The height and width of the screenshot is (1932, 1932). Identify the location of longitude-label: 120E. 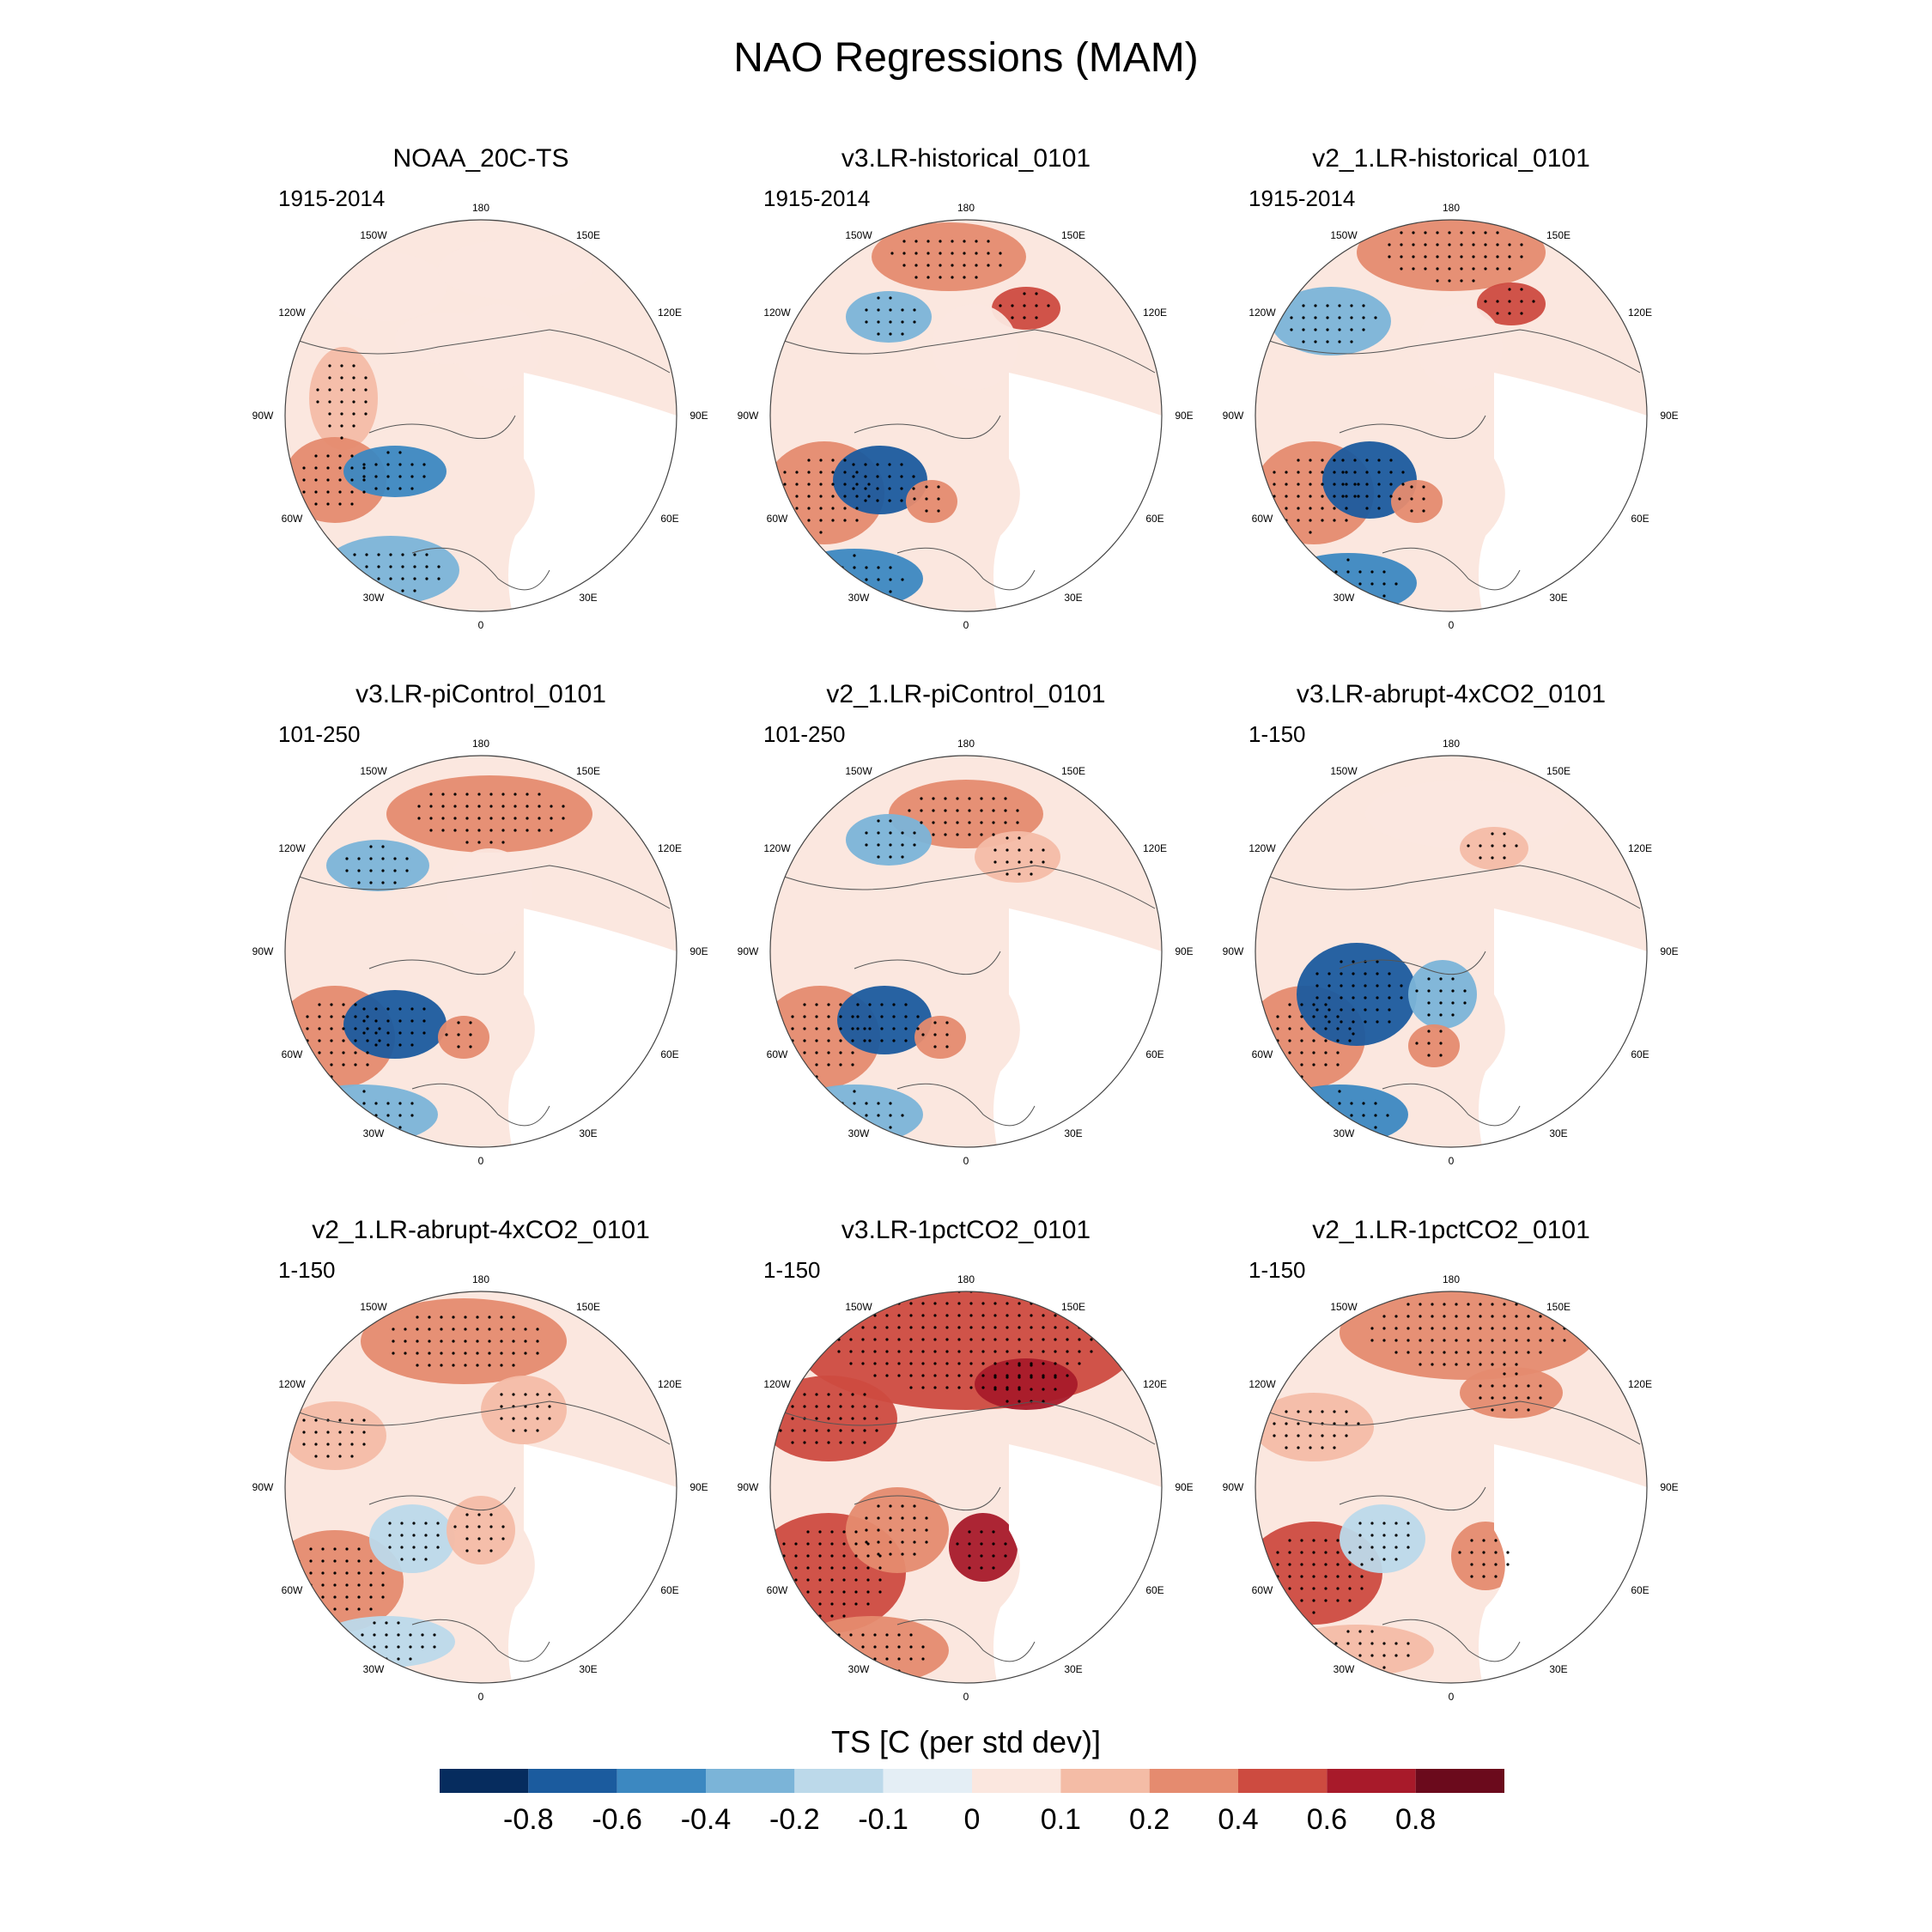
(670, 313).